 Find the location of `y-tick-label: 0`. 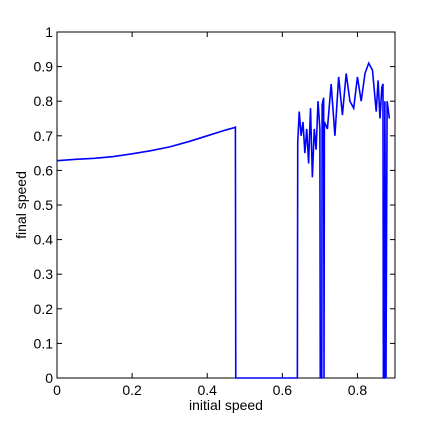

y-tick-label: 0 is located at coordinates (49, 378).